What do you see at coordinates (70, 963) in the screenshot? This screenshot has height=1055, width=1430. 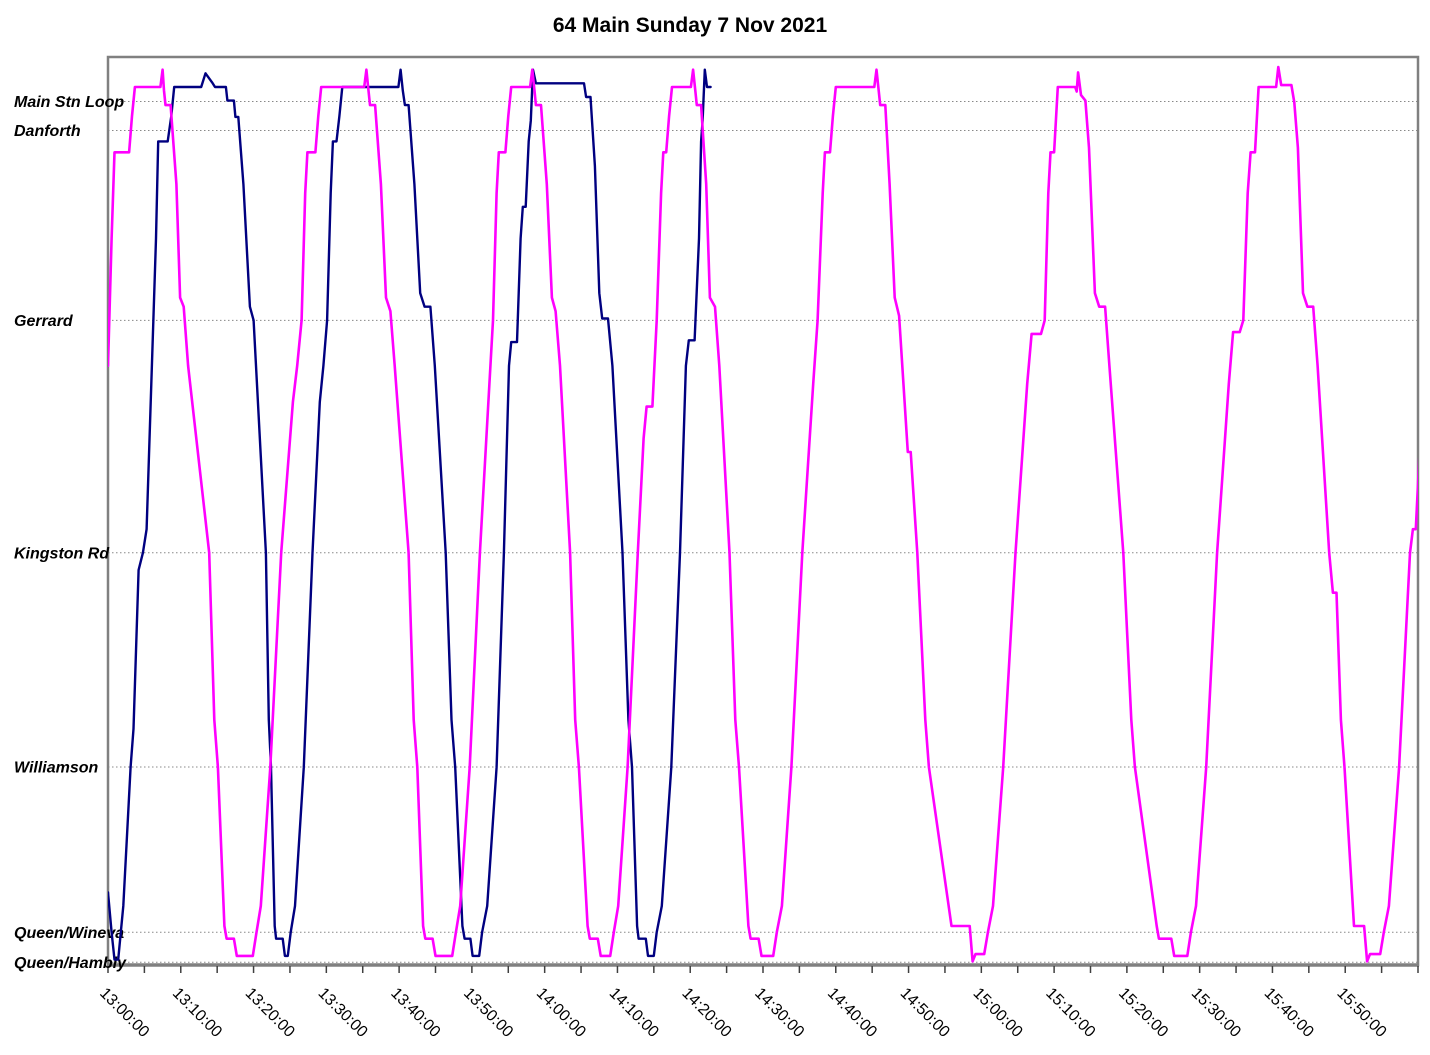 I see `station-label: Queen/Hambly` at bounding box center [70, 963].